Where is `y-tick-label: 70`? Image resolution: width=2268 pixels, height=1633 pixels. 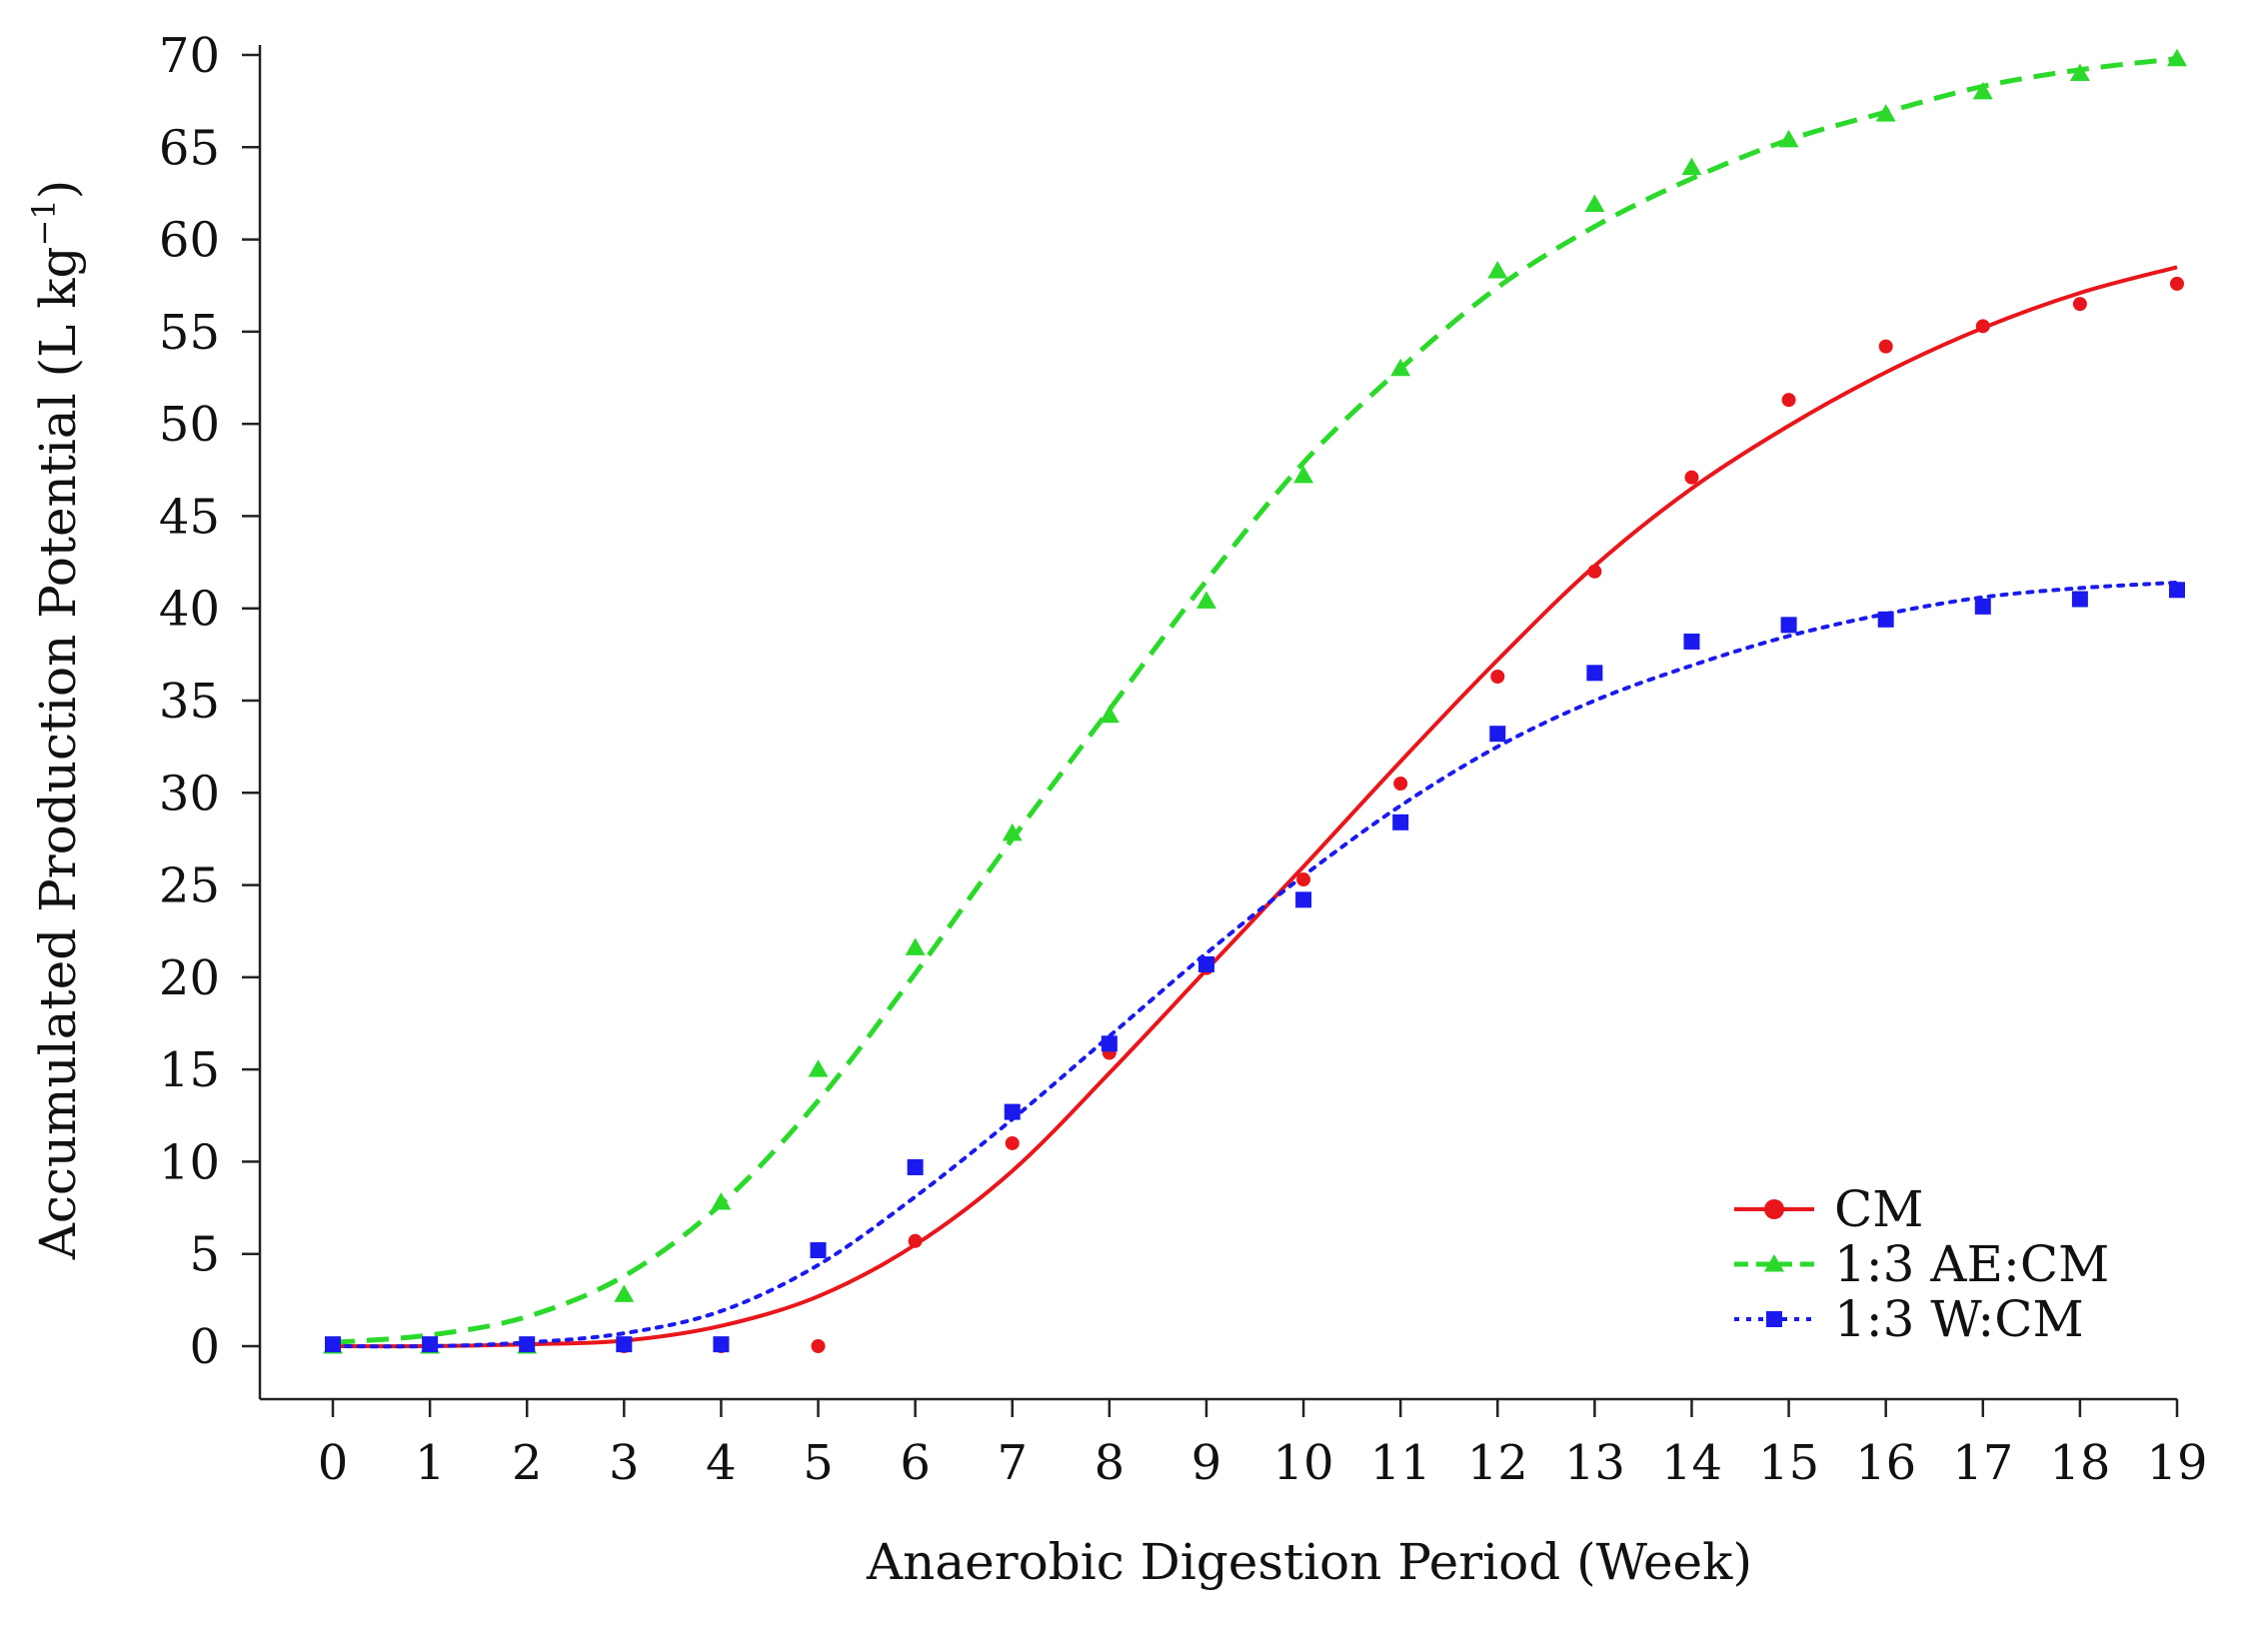
y-tick-label: 70 is located at coordinates (190, 56).